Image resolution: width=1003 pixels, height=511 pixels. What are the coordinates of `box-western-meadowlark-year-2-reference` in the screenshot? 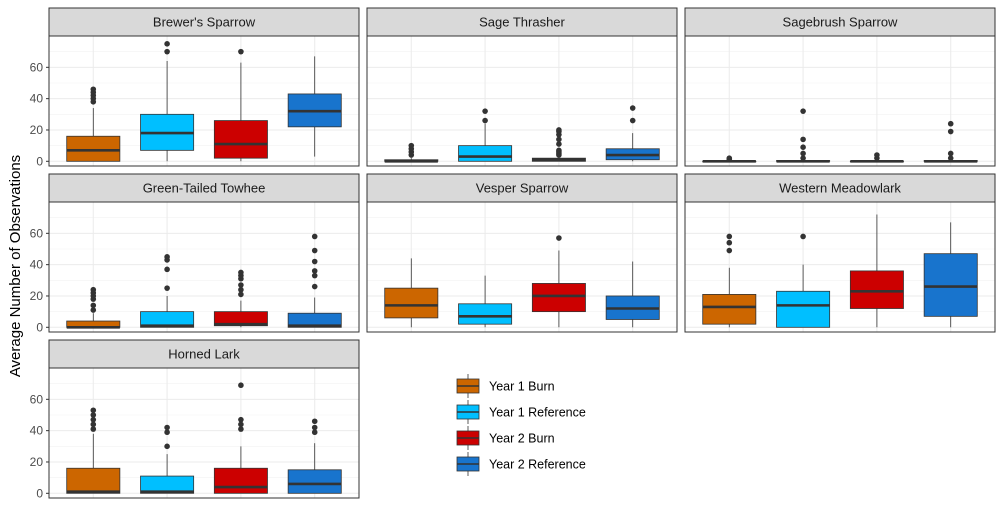 It's located at (950, 275).